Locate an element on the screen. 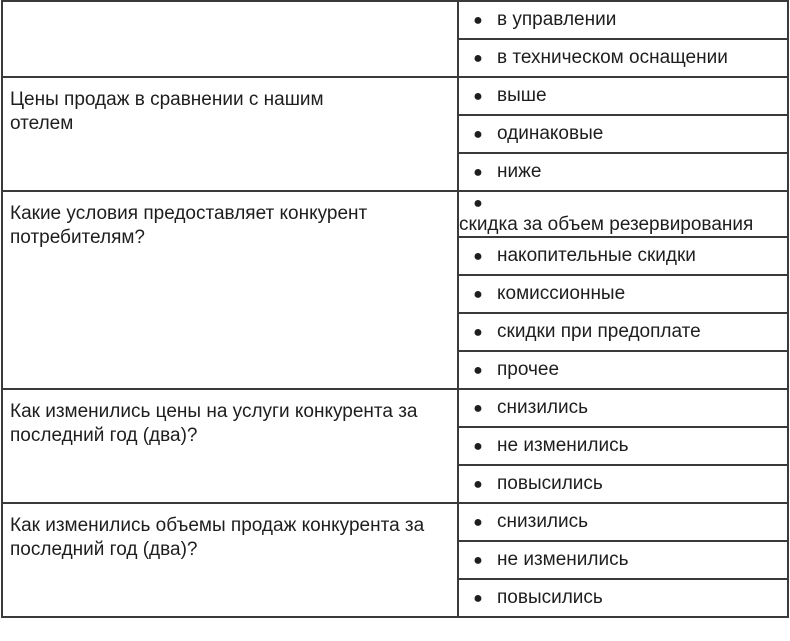 This screenshot has height=641, width=790. option-label: прочее is located at coordinates (528, 369).